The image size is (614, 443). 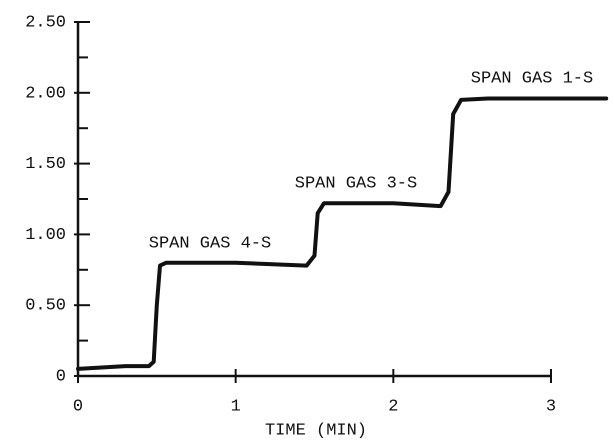 I want to click on y-tick-label: 0.50, so click(x=45, y=306).